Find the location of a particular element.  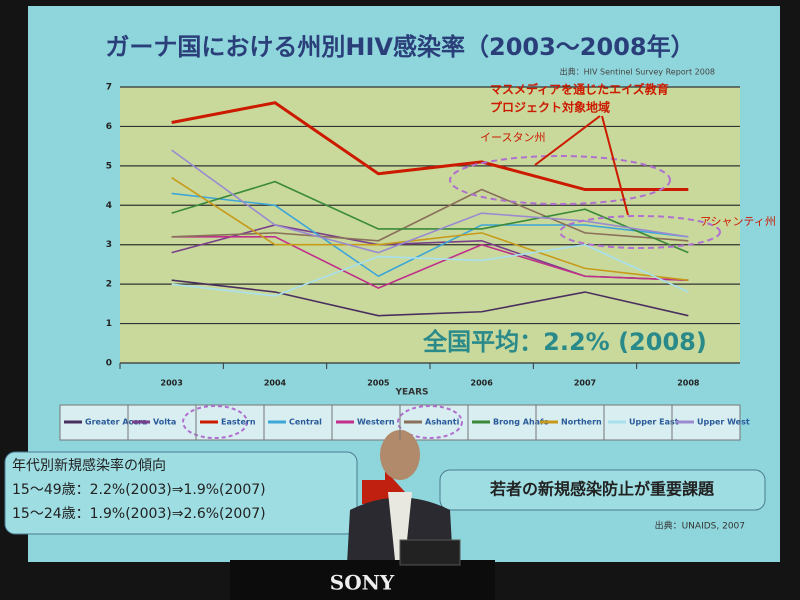

x-tick-label: 2003 is located at coordinates (172, 383).